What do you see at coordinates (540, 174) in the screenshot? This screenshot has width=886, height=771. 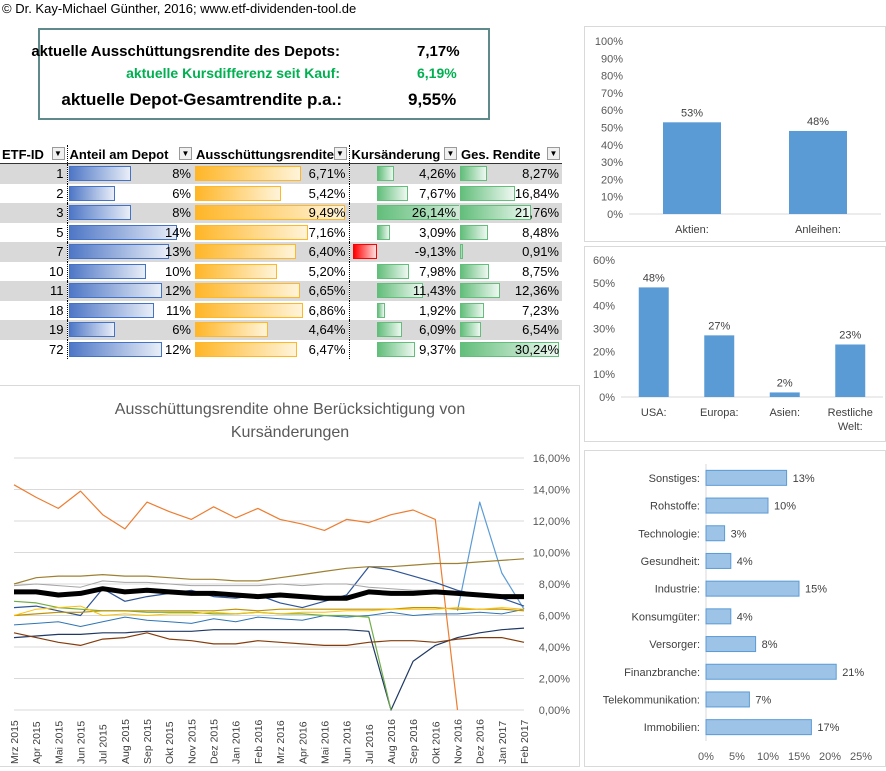 I see `ges-rendite-cell: 8,27%` at bounding box center [540, 174].